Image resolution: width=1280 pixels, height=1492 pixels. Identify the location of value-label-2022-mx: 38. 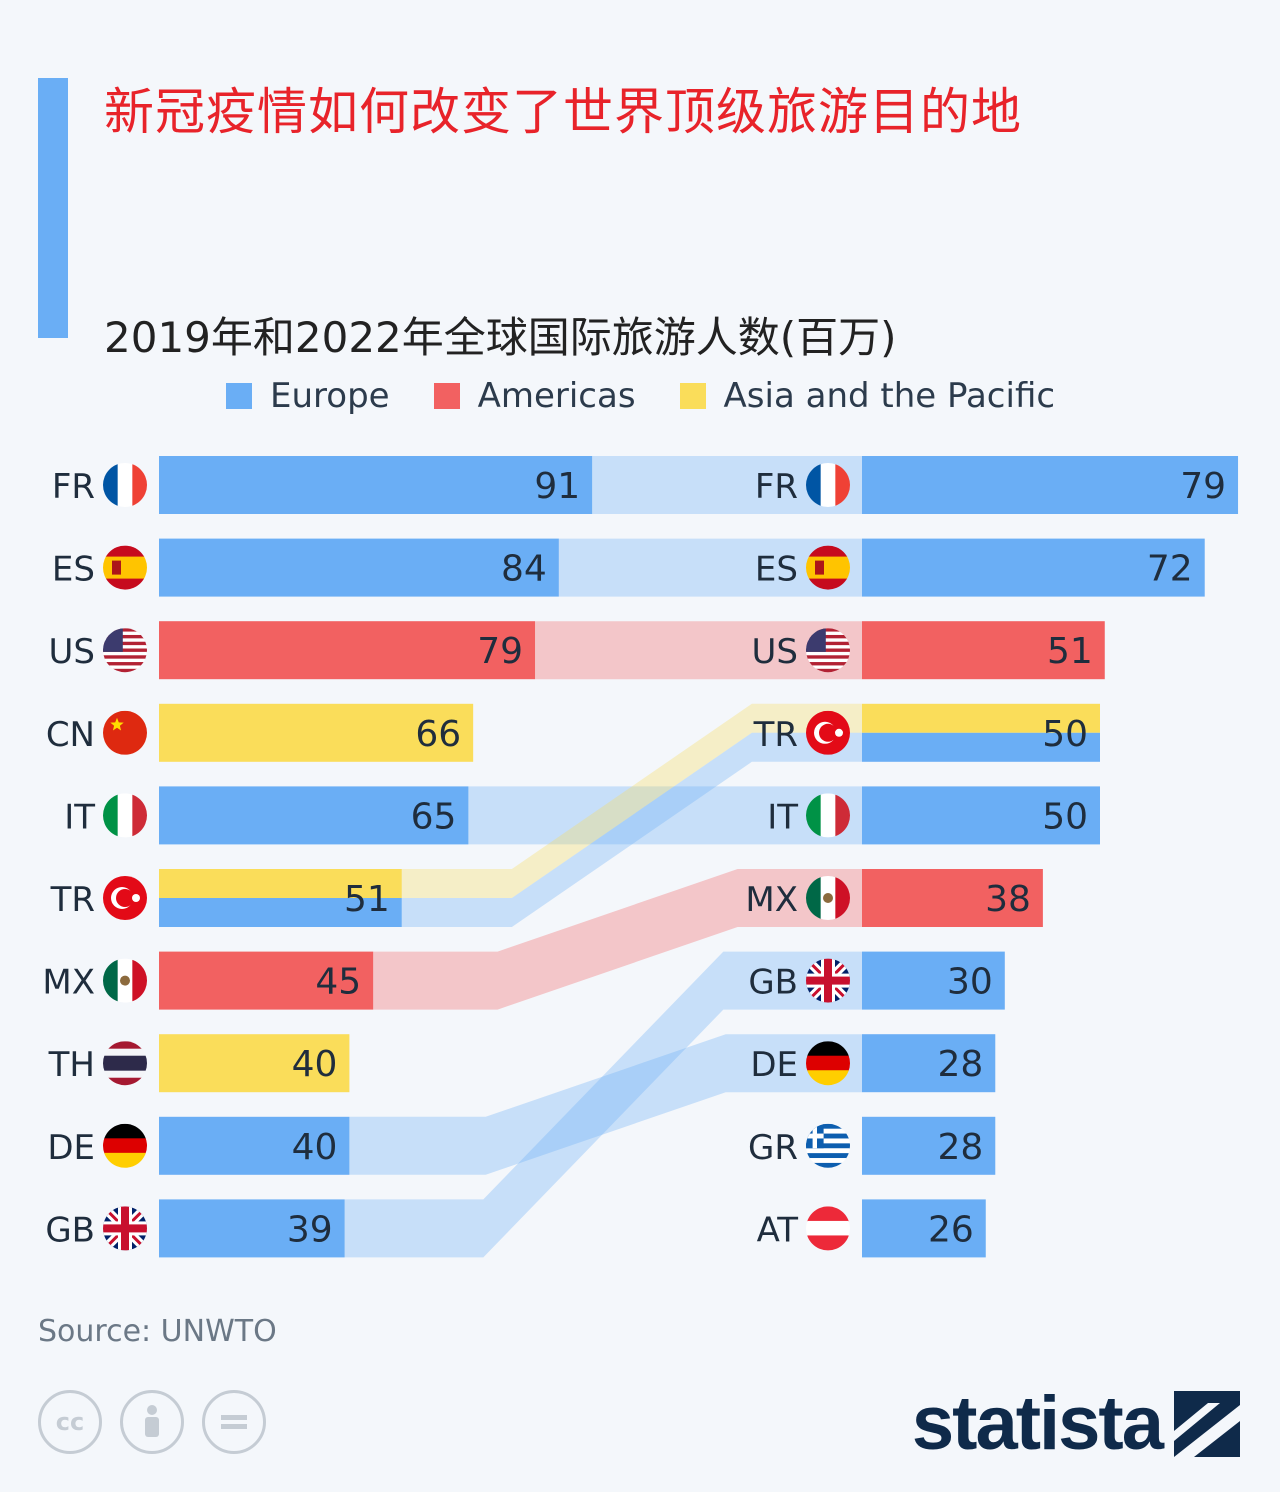
(1008, 899).